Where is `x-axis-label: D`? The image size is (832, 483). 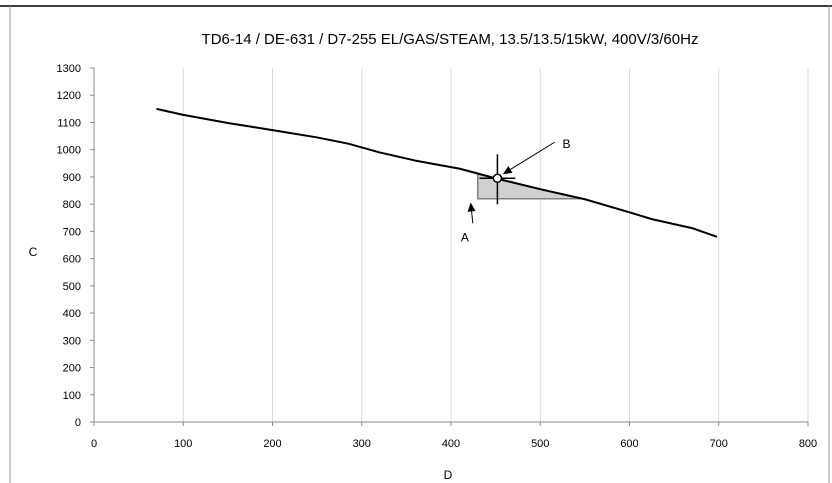 x-axis-label: D is located at coordinates (448, 475).